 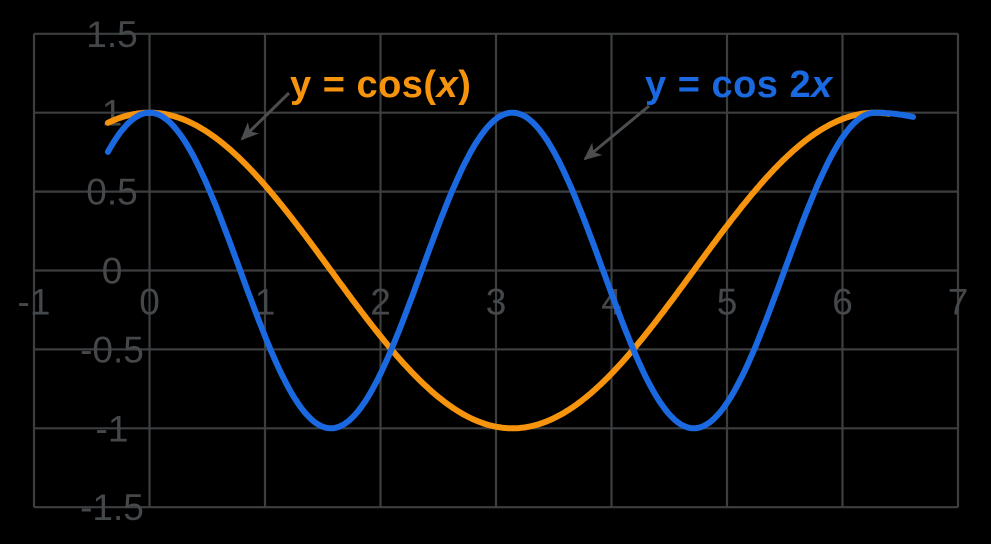 What do you see at coordinates (537, 112) in the screenshot?
I see `curve-annotations: y = cos(x) y = cos 2x` at bounding box center [537, 112].